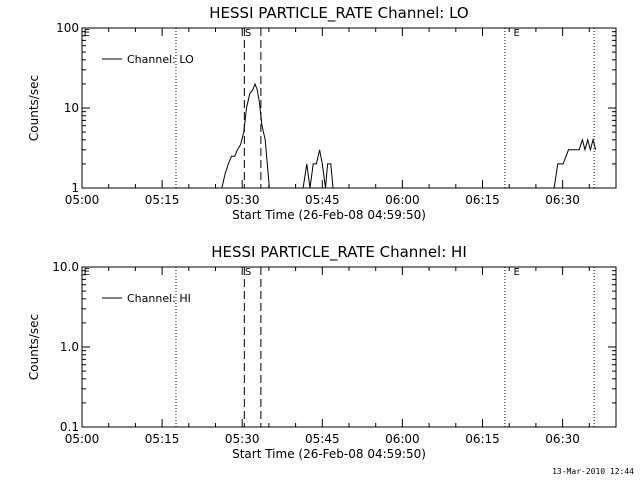 The width and height of the screenshot is (640, 480). Describe the element at coordinates (160, 59) in the screenshot. I see `legend-label: Channel: LO` at that location.